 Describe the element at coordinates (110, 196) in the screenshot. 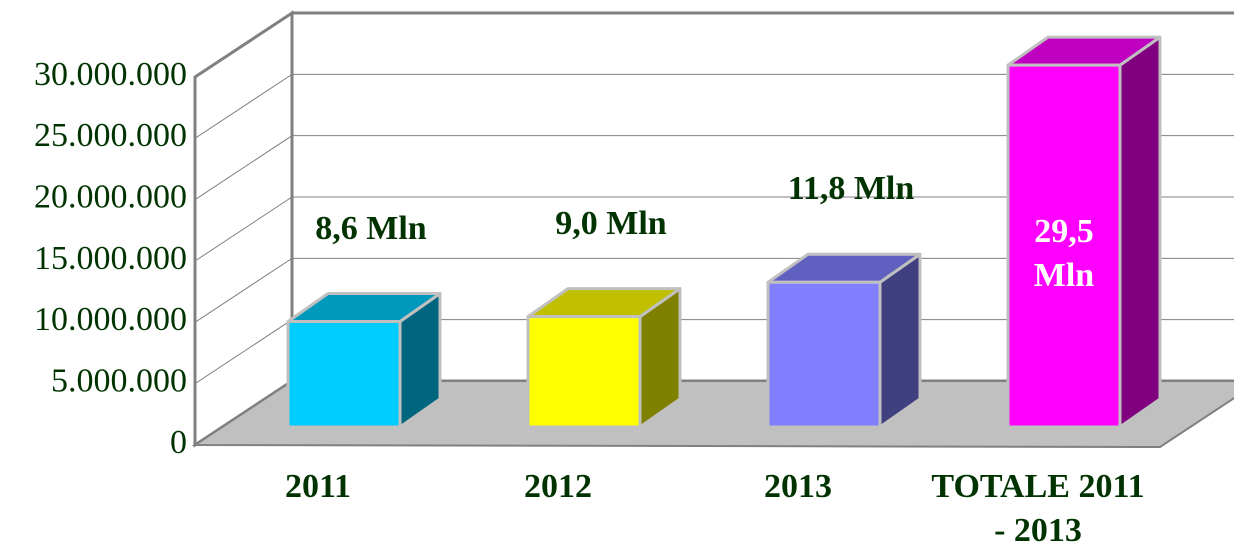

I see `y-tick-label: 20.000.000` at that location.